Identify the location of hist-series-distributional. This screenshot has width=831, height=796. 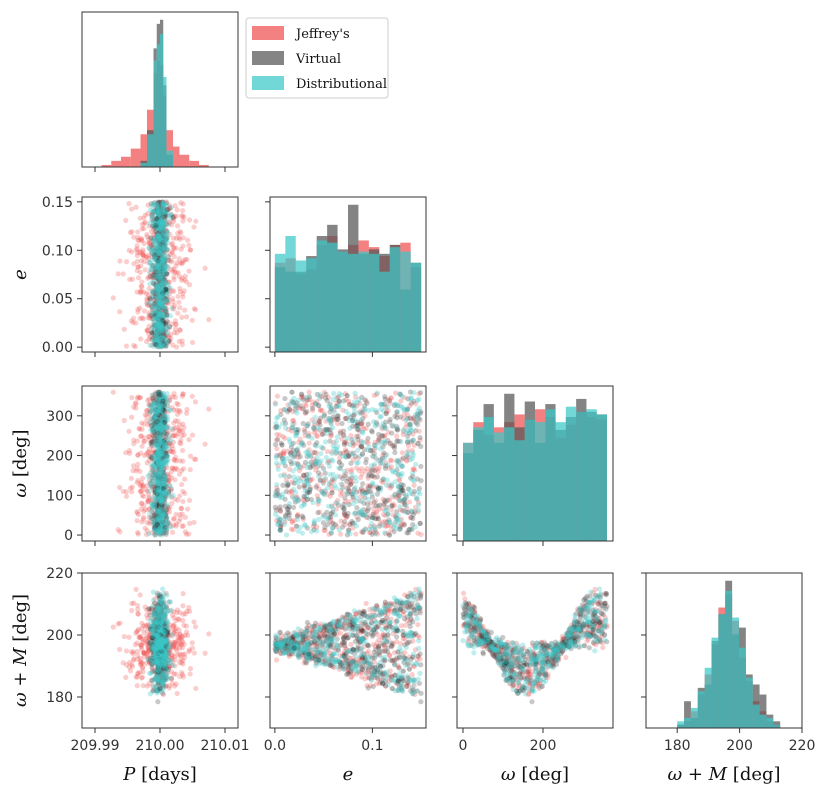
(348, 293).